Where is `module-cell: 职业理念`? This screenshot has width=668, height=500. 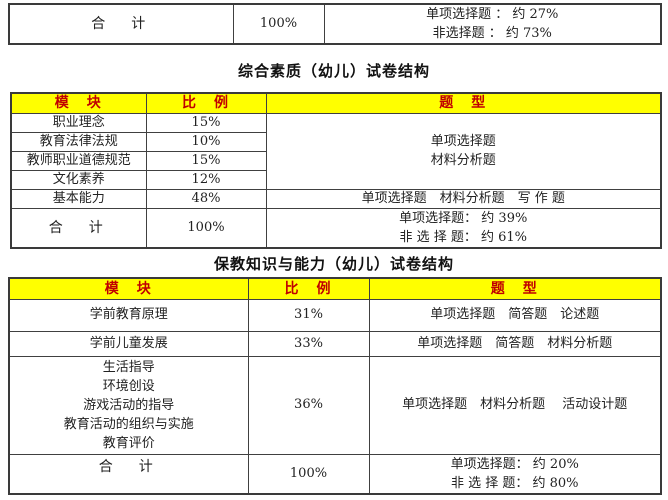 module-cell: 职业理念 is located at coordinates (78, 122).